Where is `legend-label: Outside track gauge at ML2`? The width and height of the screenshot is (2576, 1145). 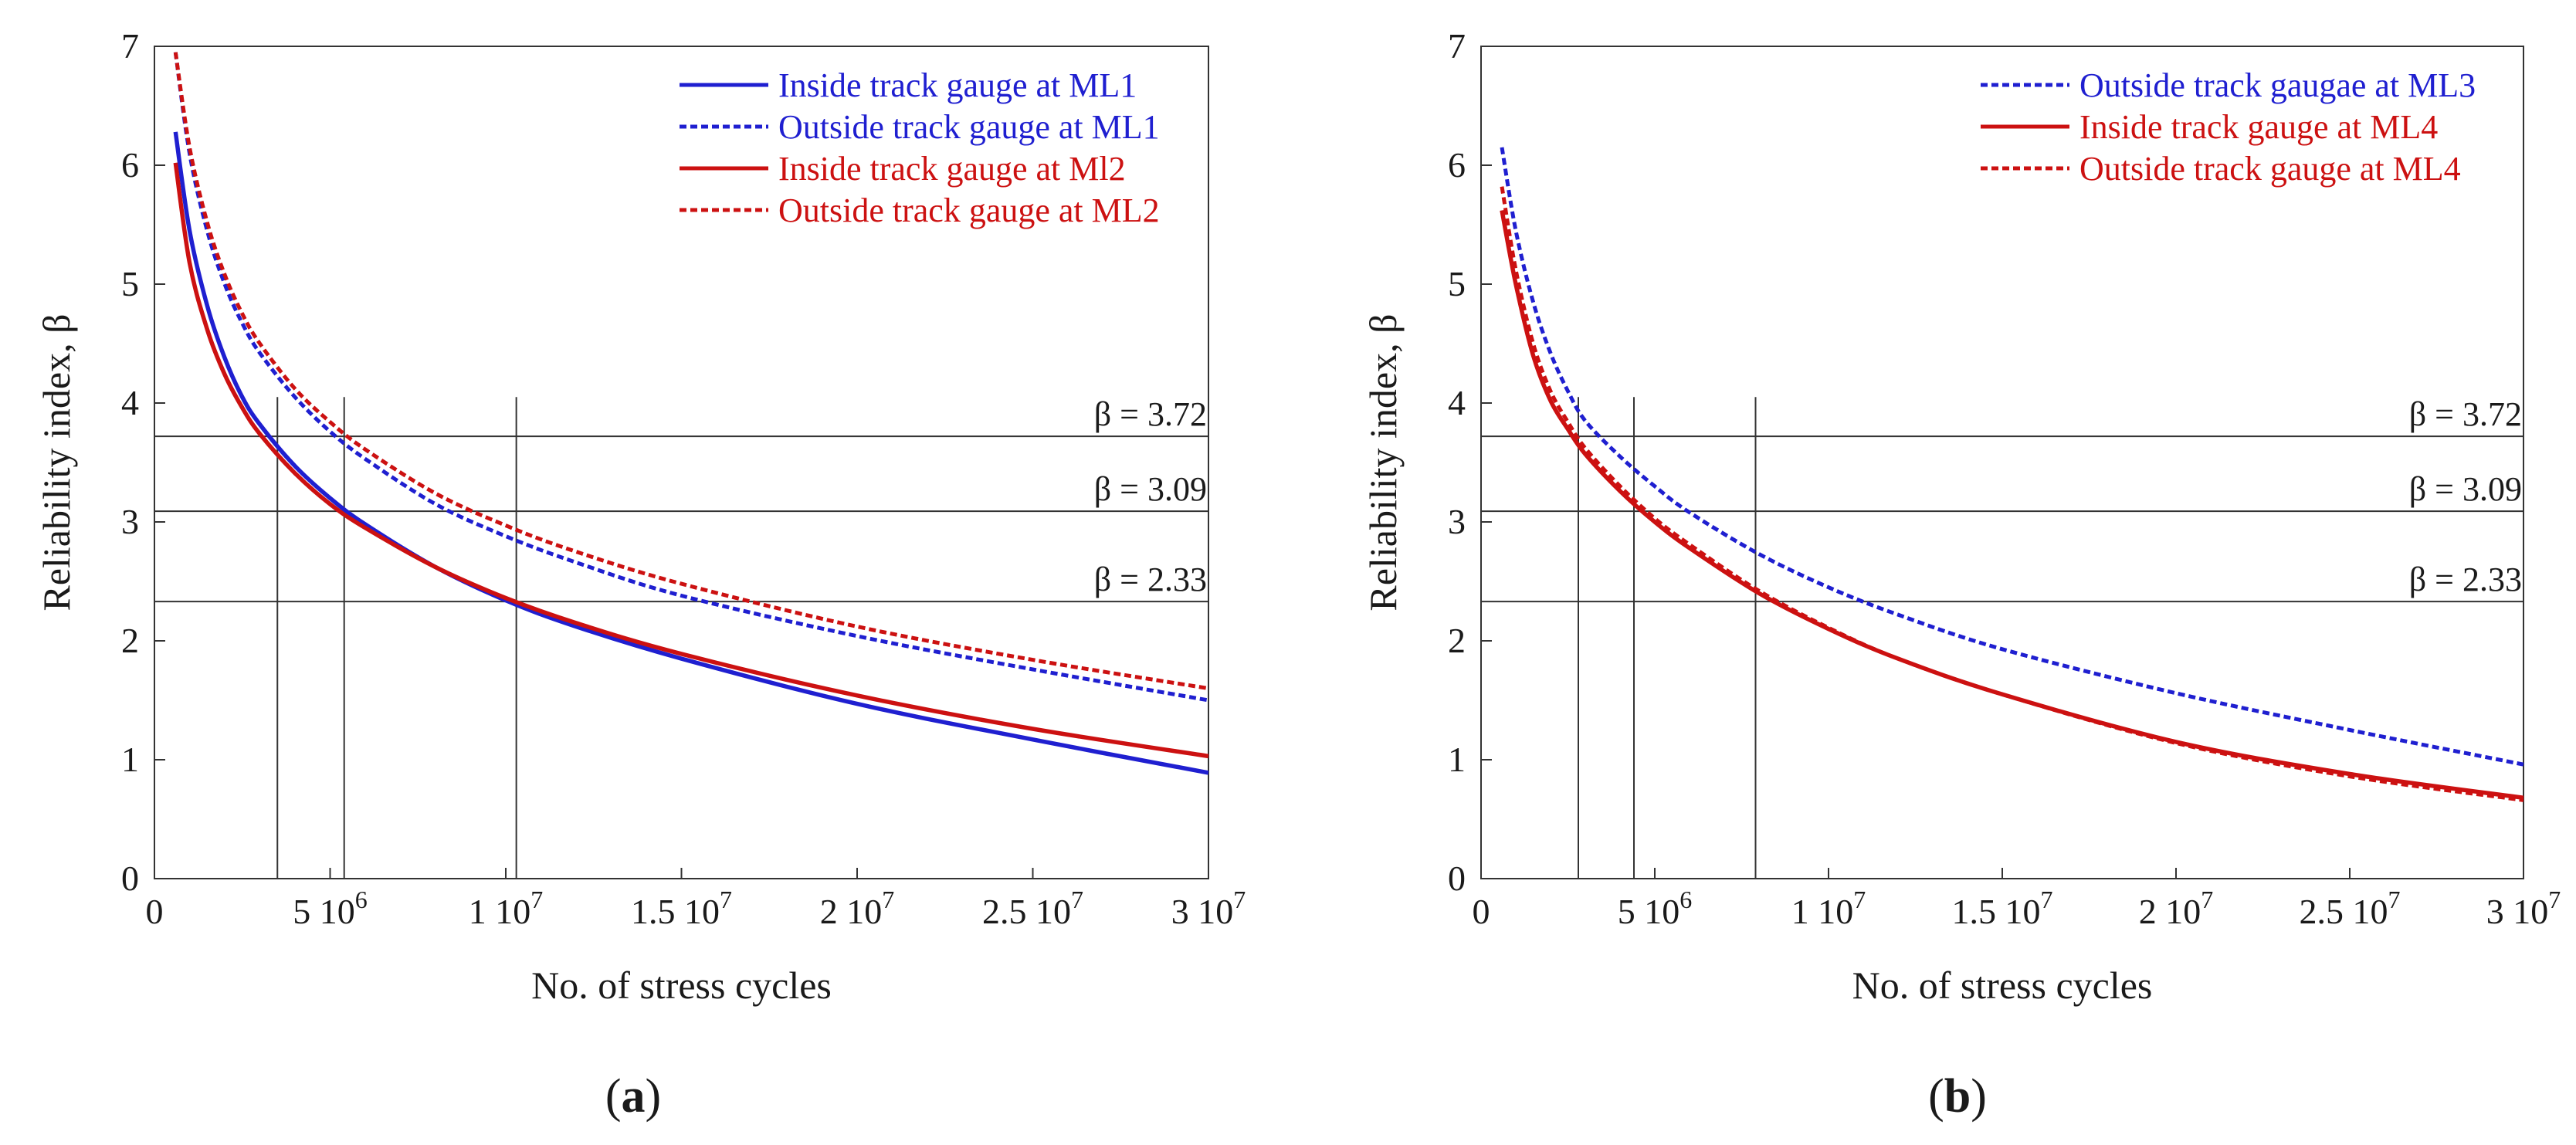 legend-label: Outside track gauge at ML2 is located at coordinates (969, 210).